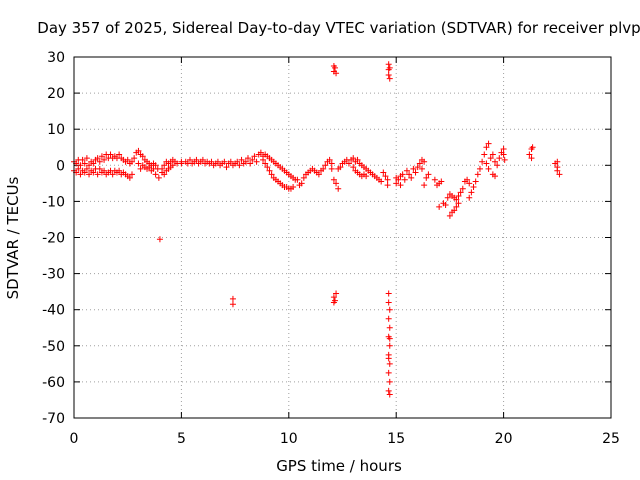 This screenshot has height=480, width=640. I want to click on y-tick-label: -20, so click(53, 239).